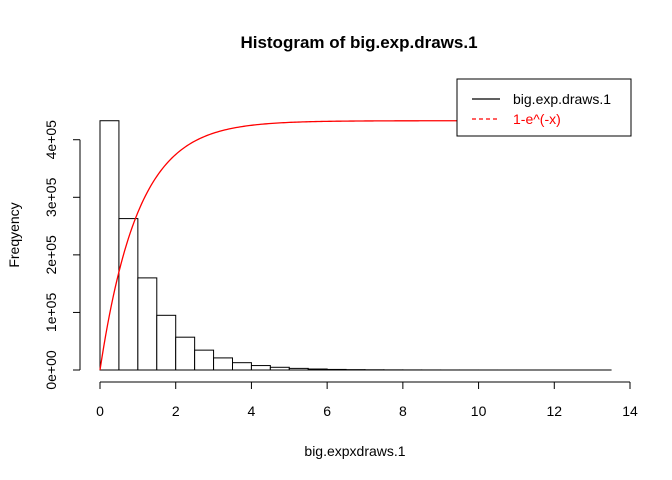  What do you see at coordinates (562, 99) in the screenshot?
I see `legend-label-histogram: big.exp.draws.1` at bounding box center [562, 99].